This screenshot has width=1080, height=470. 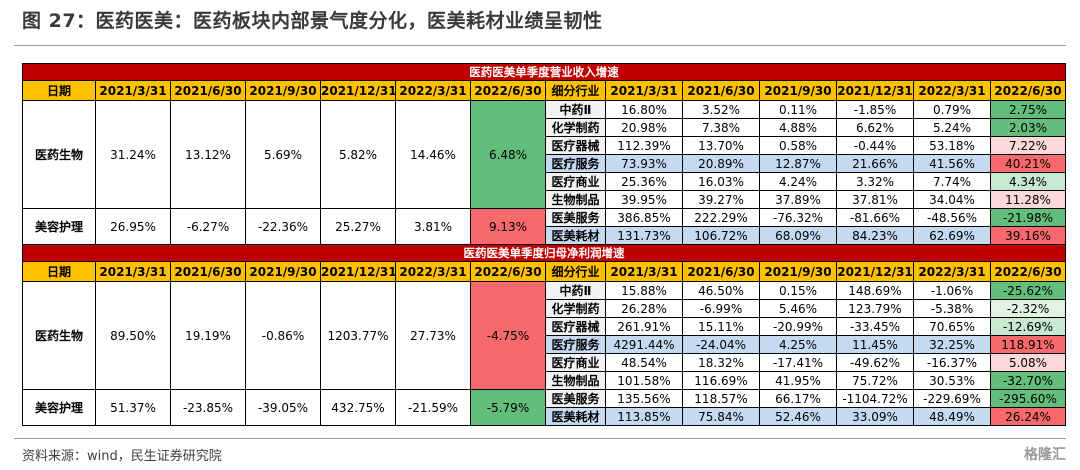 I want to click on data-row: 医疗器械 112.39% 13.70% 0.58% -0.44% 53.18% 7.22%, so click(x=544, y=145).